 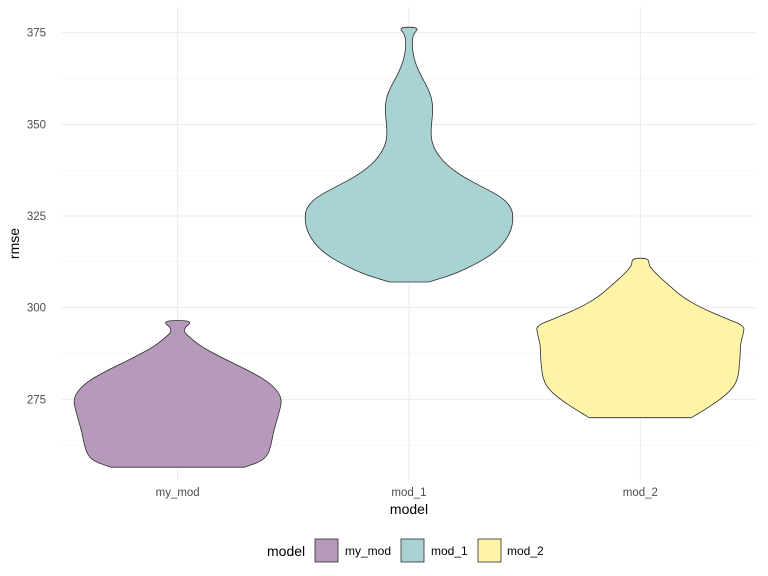 I want to click on x-axis-ticks: my_mod mod_1 mod_2, so click(x=407, y=493).